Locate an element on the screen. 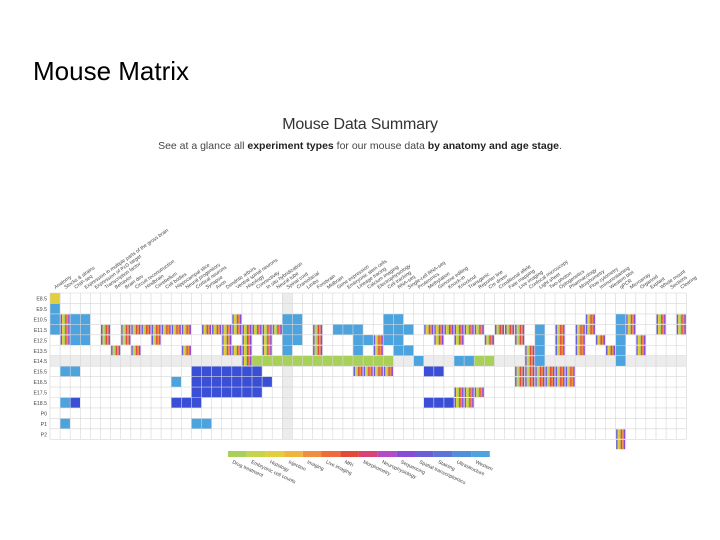 This screenshot has height=540, width=720. row-label: E13.5 is located at coordinates (40, 352).